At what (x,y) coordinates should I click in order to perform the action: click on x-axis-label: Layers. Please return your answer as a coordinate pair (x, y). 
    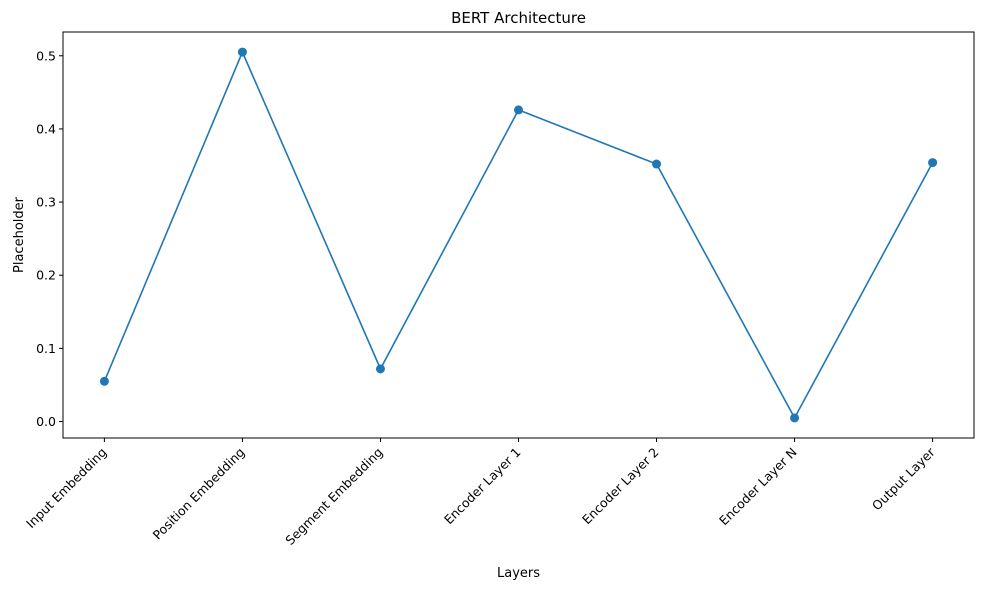
    Looking at the image, I should click on (518, 573).